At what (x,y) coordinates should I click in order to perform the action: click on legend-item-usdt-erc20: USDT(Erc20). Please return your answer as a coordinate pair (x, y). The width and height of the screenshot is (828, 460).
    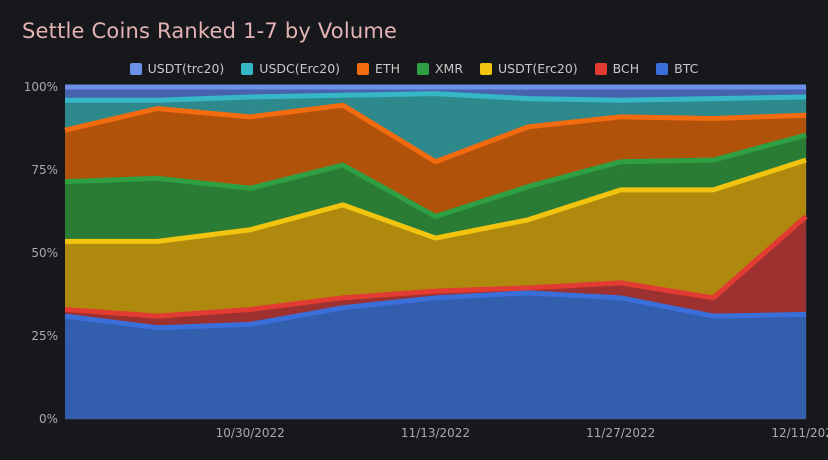
    Looking at the image, I should click on (529, 68).